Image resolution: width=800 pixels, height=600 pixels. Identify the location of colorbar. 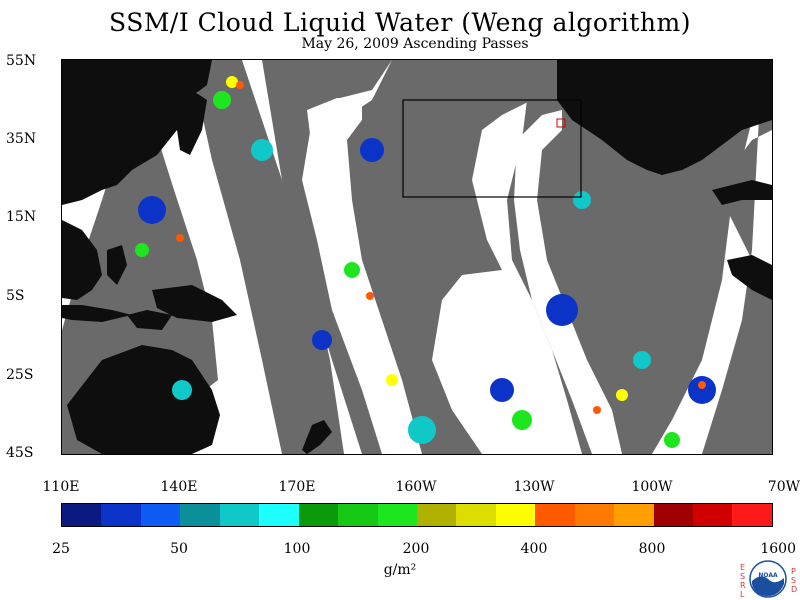
(417, 515).